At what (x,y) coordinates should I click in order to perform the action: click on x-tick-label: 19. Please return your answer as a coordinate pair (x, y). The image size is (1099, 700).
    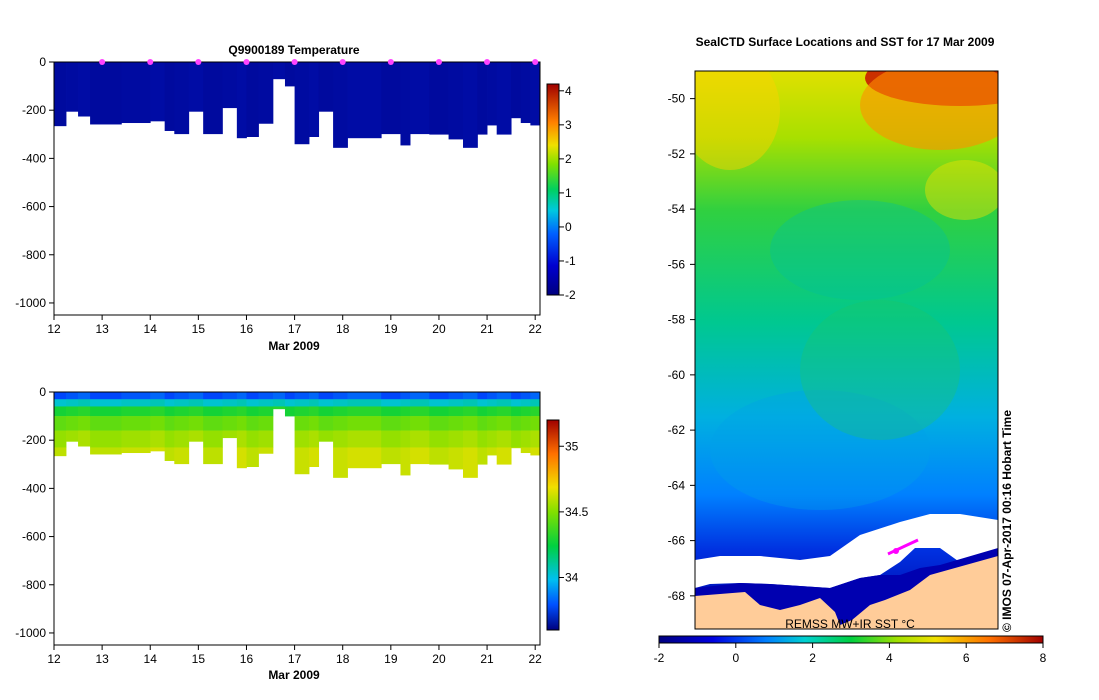
    Looking at the image, I should click on (391, 659).